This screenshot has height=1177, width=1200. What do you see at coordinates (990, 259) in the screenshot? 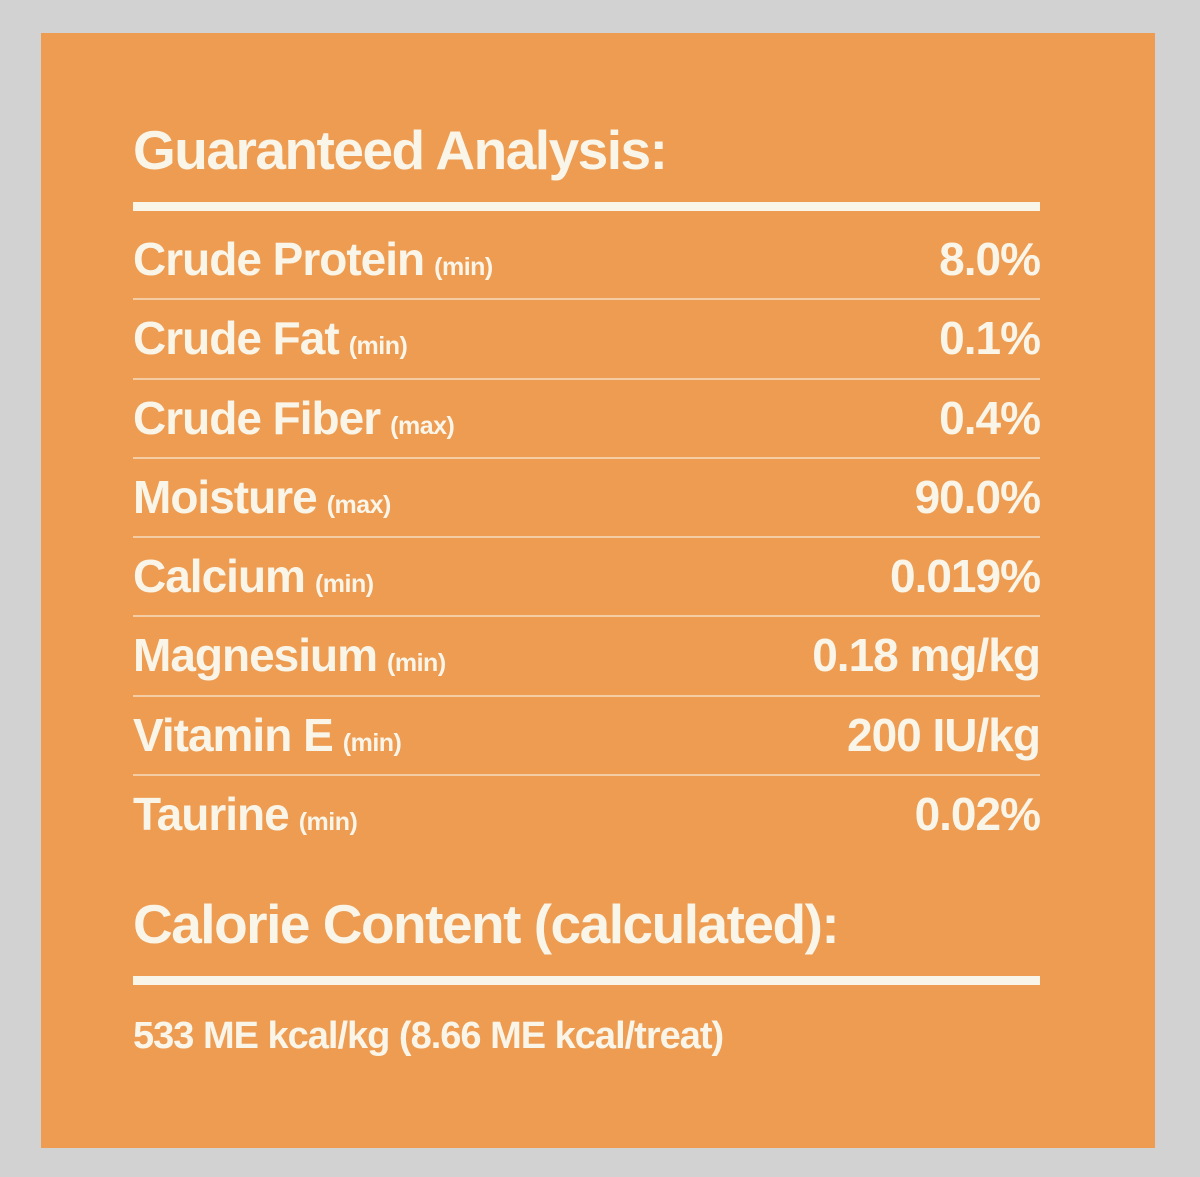
I see `nutrient-value: 8.0%` at bounding box center [990, 259].